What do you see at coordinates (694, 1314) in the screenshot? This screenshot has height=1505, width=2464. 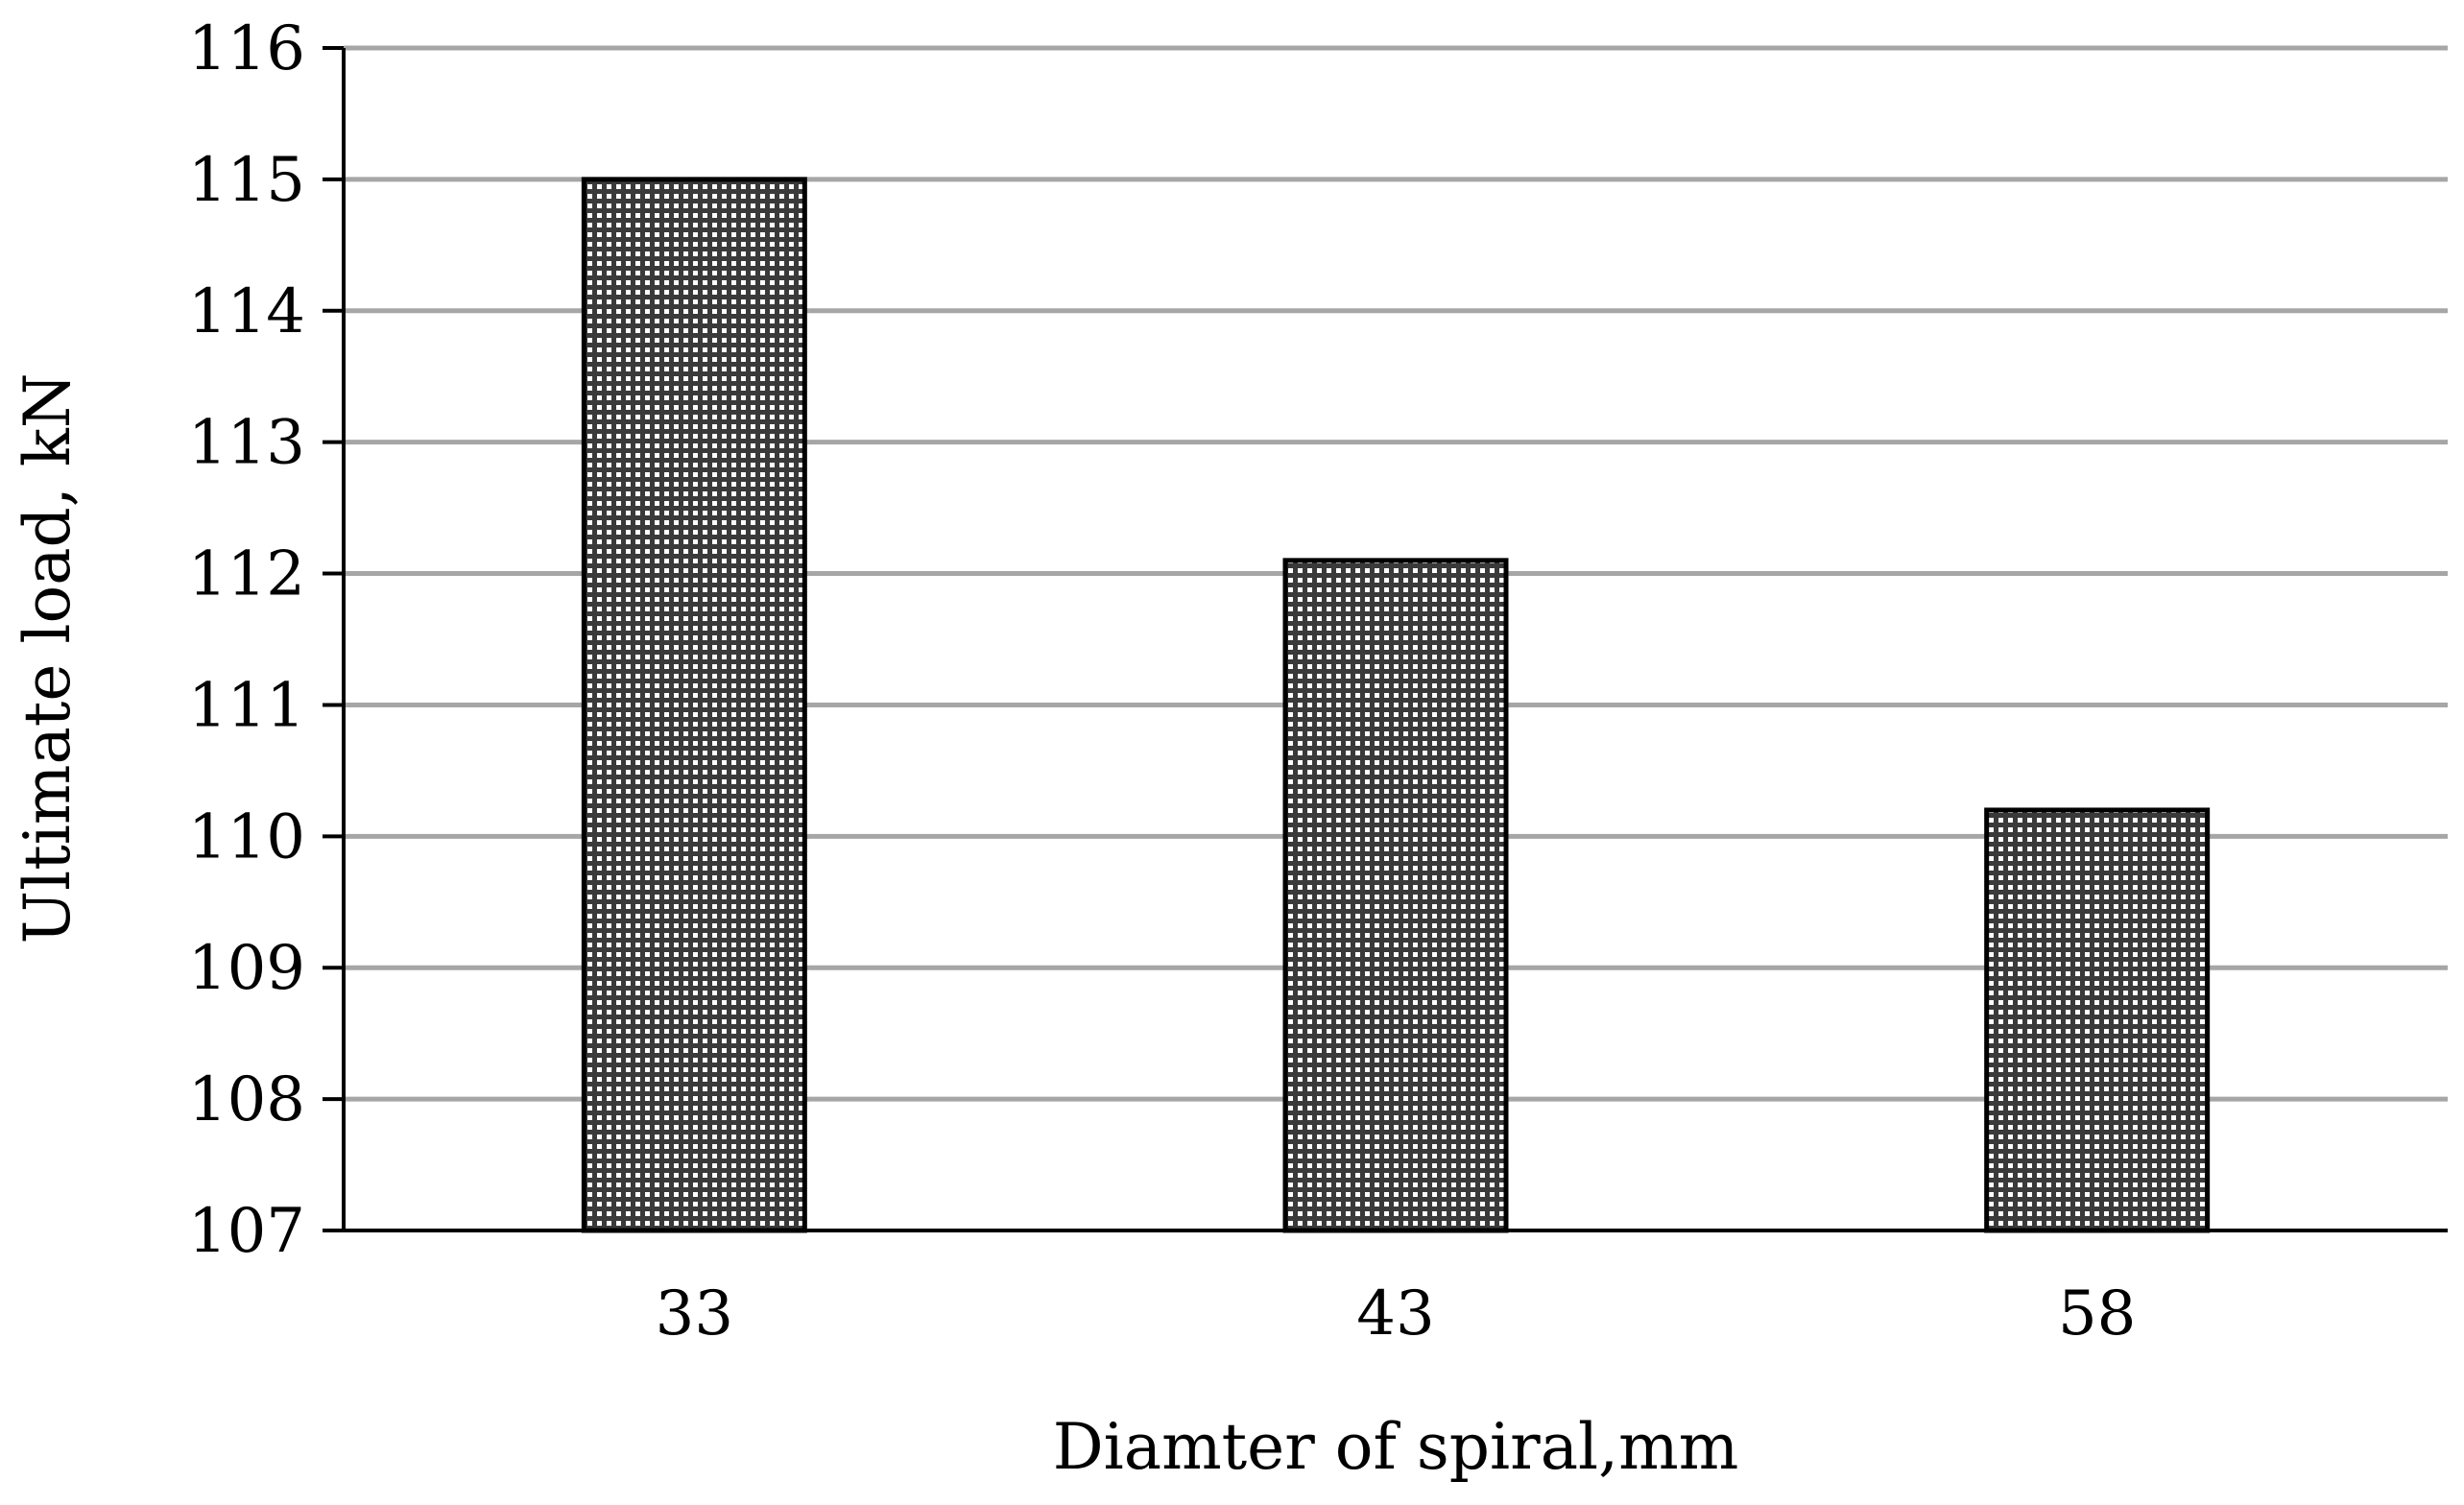 I see `x-tick-label: 33` at bounding box center [694, 1314].